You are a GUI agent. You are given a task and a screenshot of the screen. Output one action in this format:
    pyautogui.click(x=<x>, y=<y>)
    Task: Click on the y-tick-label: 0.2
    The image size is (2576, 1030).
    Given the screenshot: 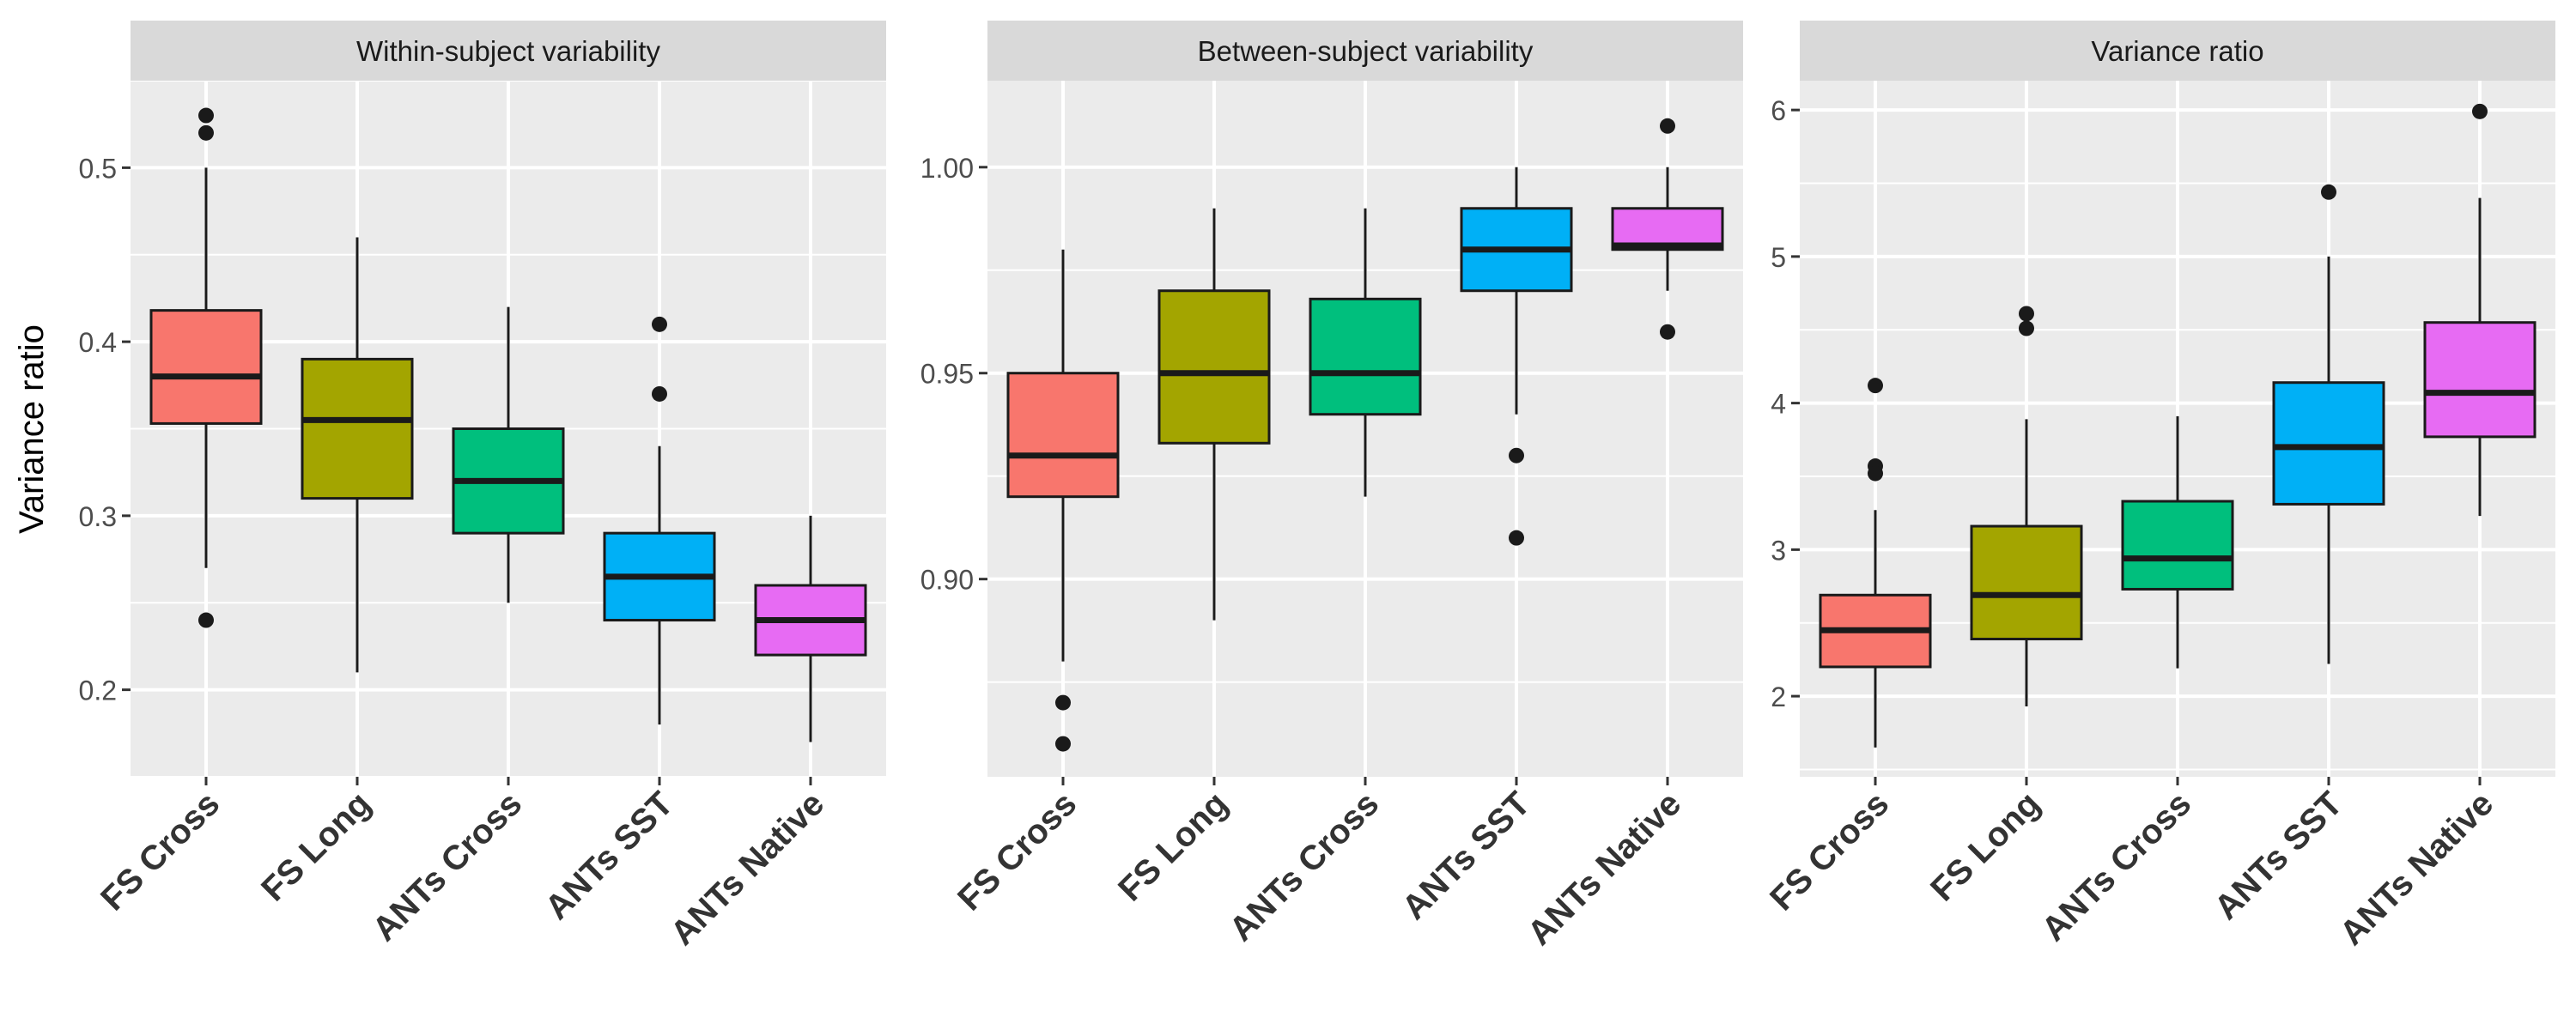 What is the action you would take?
    pyautogui.click(x=98, y=691)
    